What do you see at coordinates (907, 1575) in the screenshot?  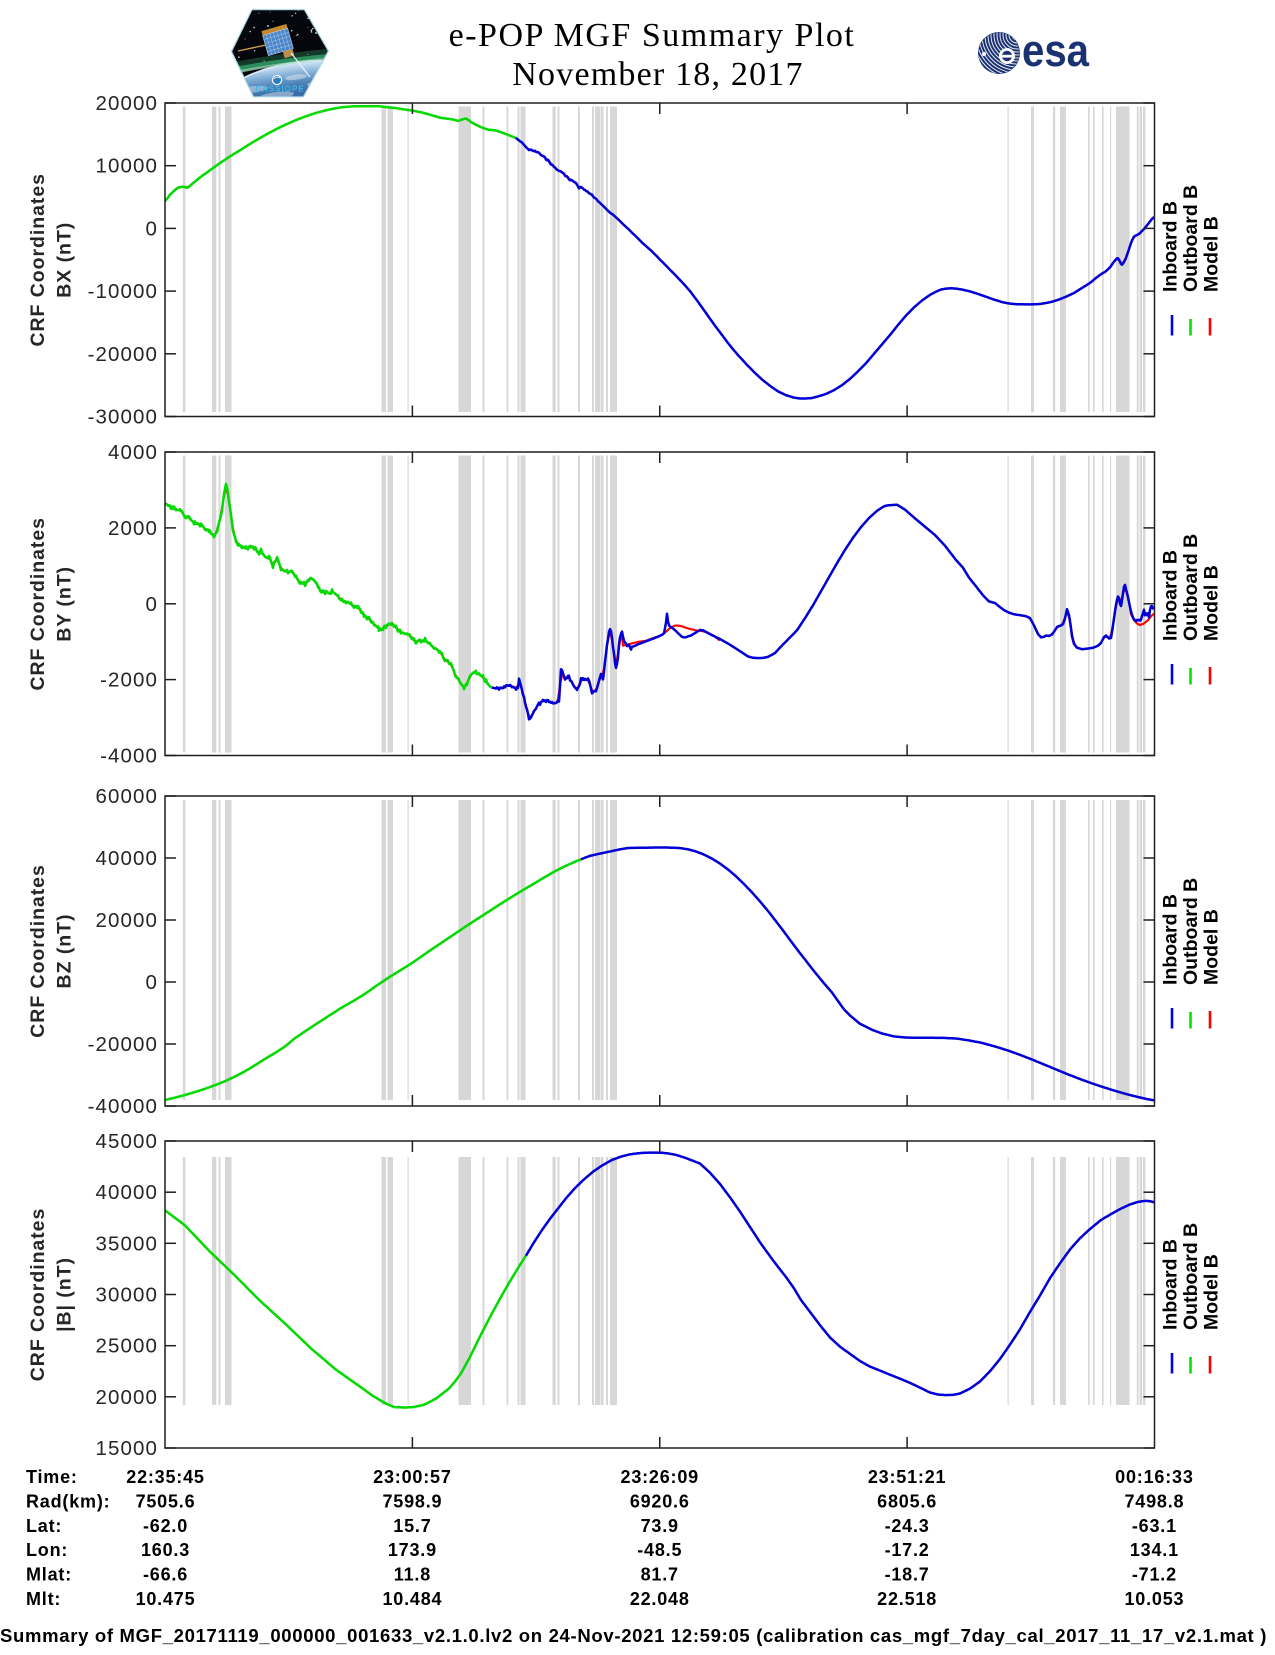 I see `svg-text: -18.7` at bounding box center [907, 1575].